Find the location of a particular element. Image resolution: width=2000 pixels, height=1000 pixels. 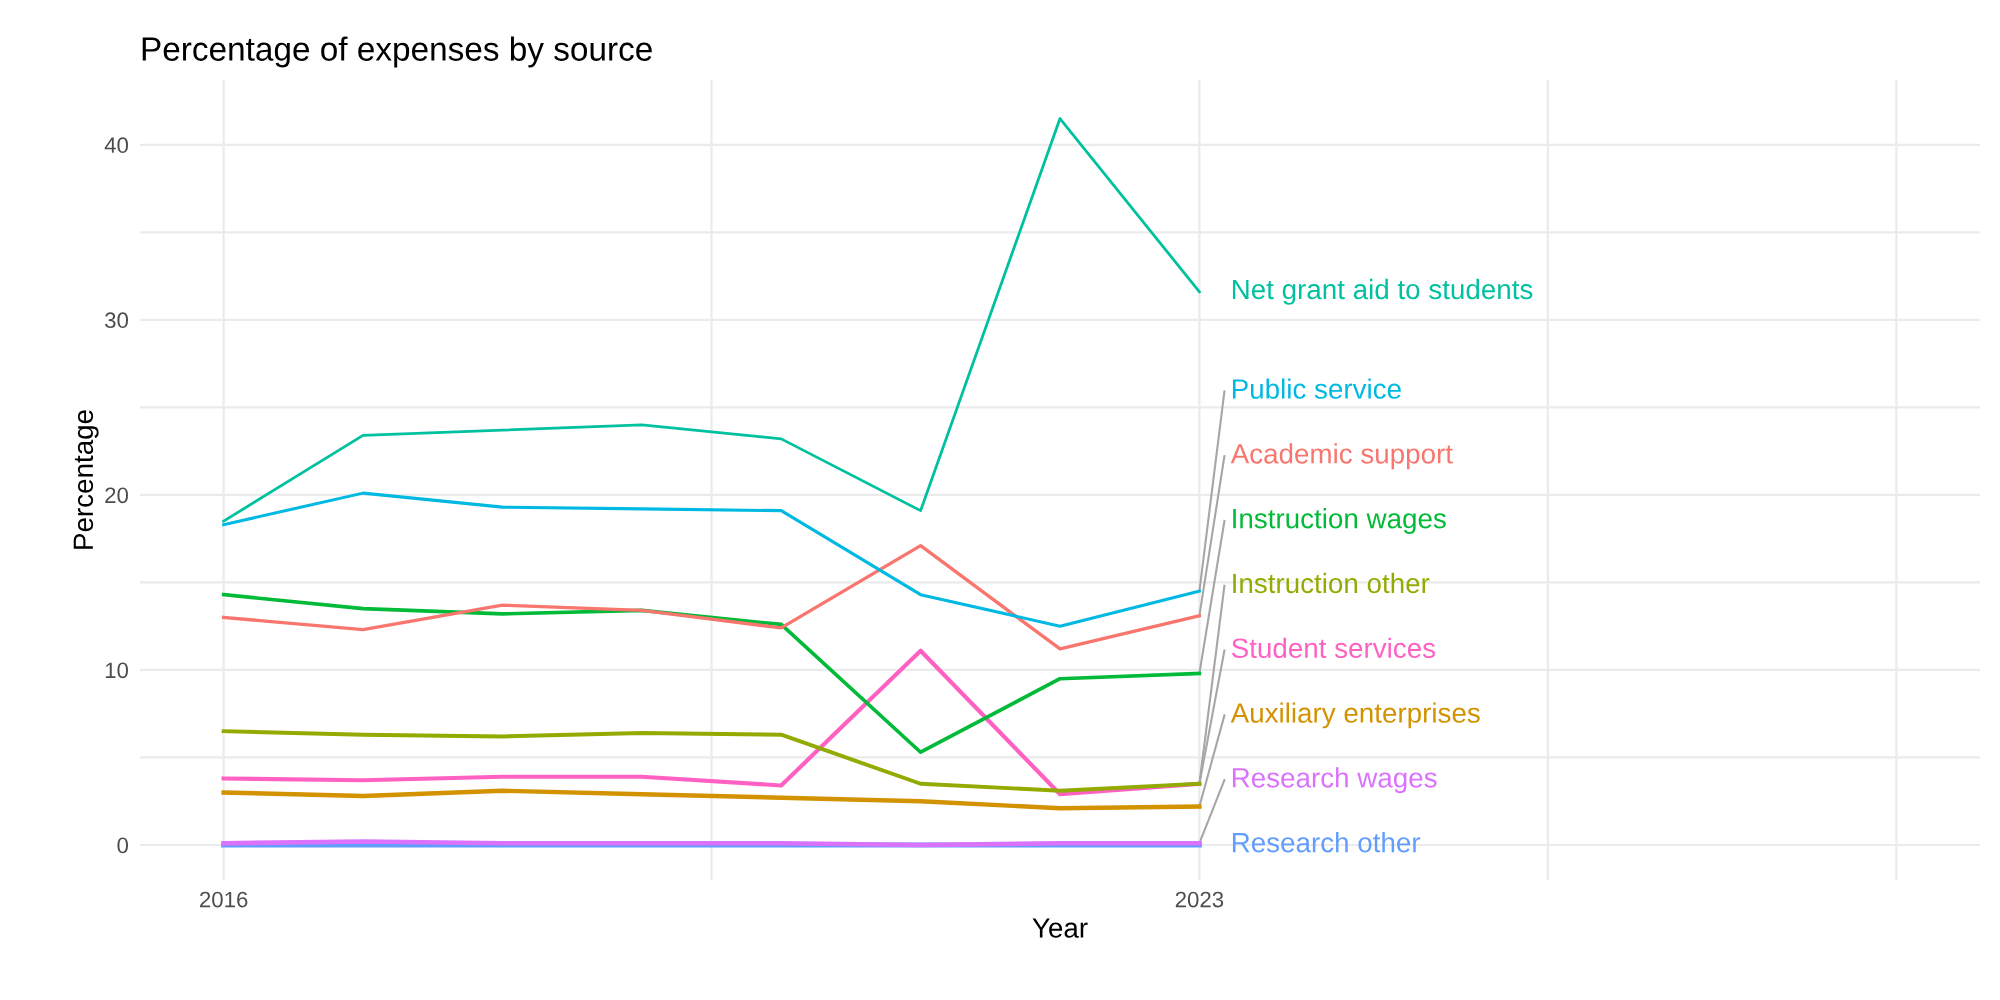

y-tick-label: 20 is located at coordinates (117, 495).